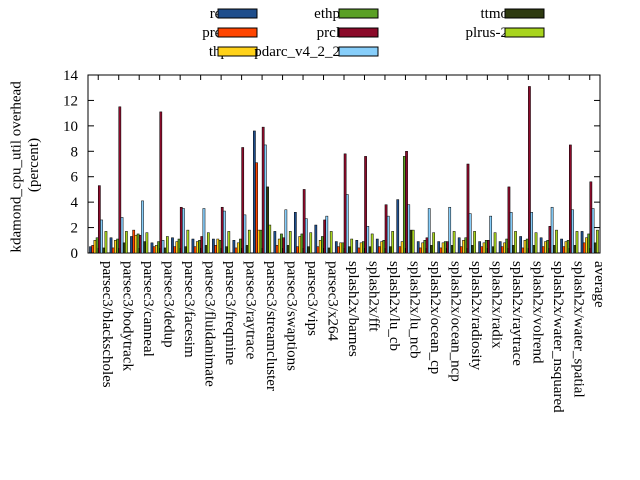 This screenshot has width=640, height=480. Describe the element at coordinates (393, 242) in the screenshot. I see `bar-plrus-2-splash2x-lu-cb` at that location.